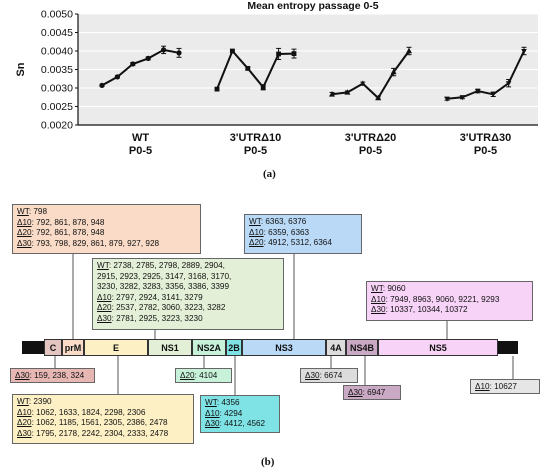 The width and height of the screenshot is (550, 473). I want to click on mutation-positions: : 798, so click(38, 211).